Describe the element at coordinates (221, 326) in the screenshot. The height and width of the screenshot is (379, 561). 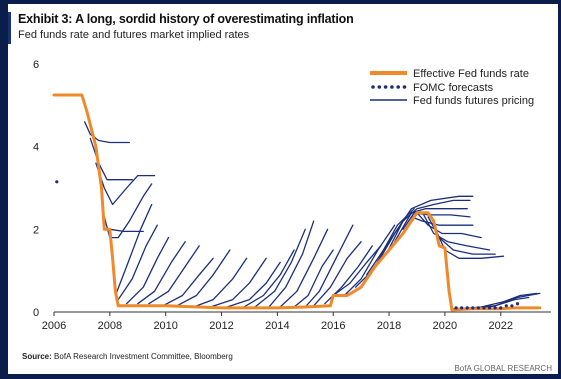
I see `x-tick-label: 2012` at that location.